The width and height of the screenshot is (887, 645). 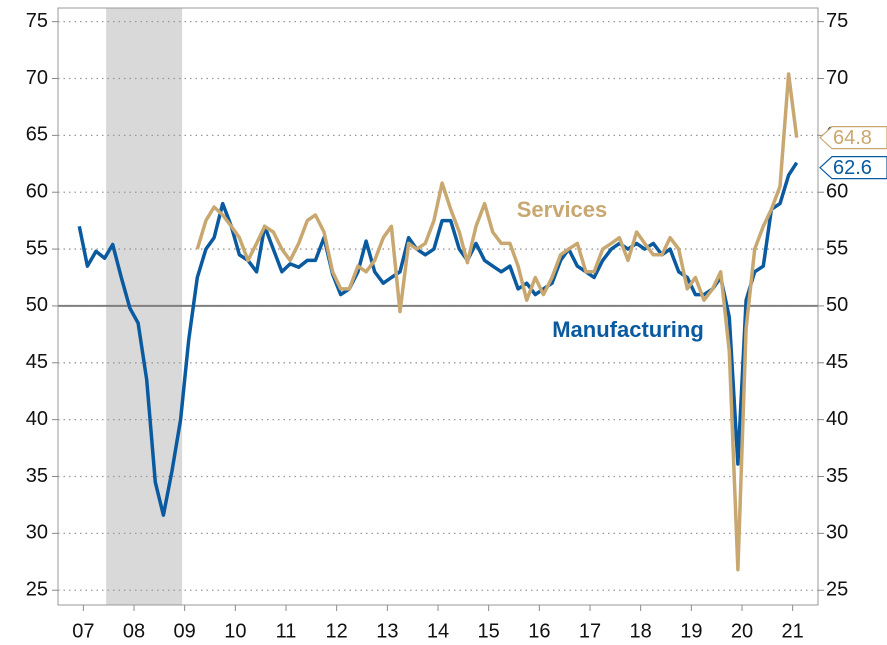 I want to click on x-tick-label: 16, so click(x=539, y=631).